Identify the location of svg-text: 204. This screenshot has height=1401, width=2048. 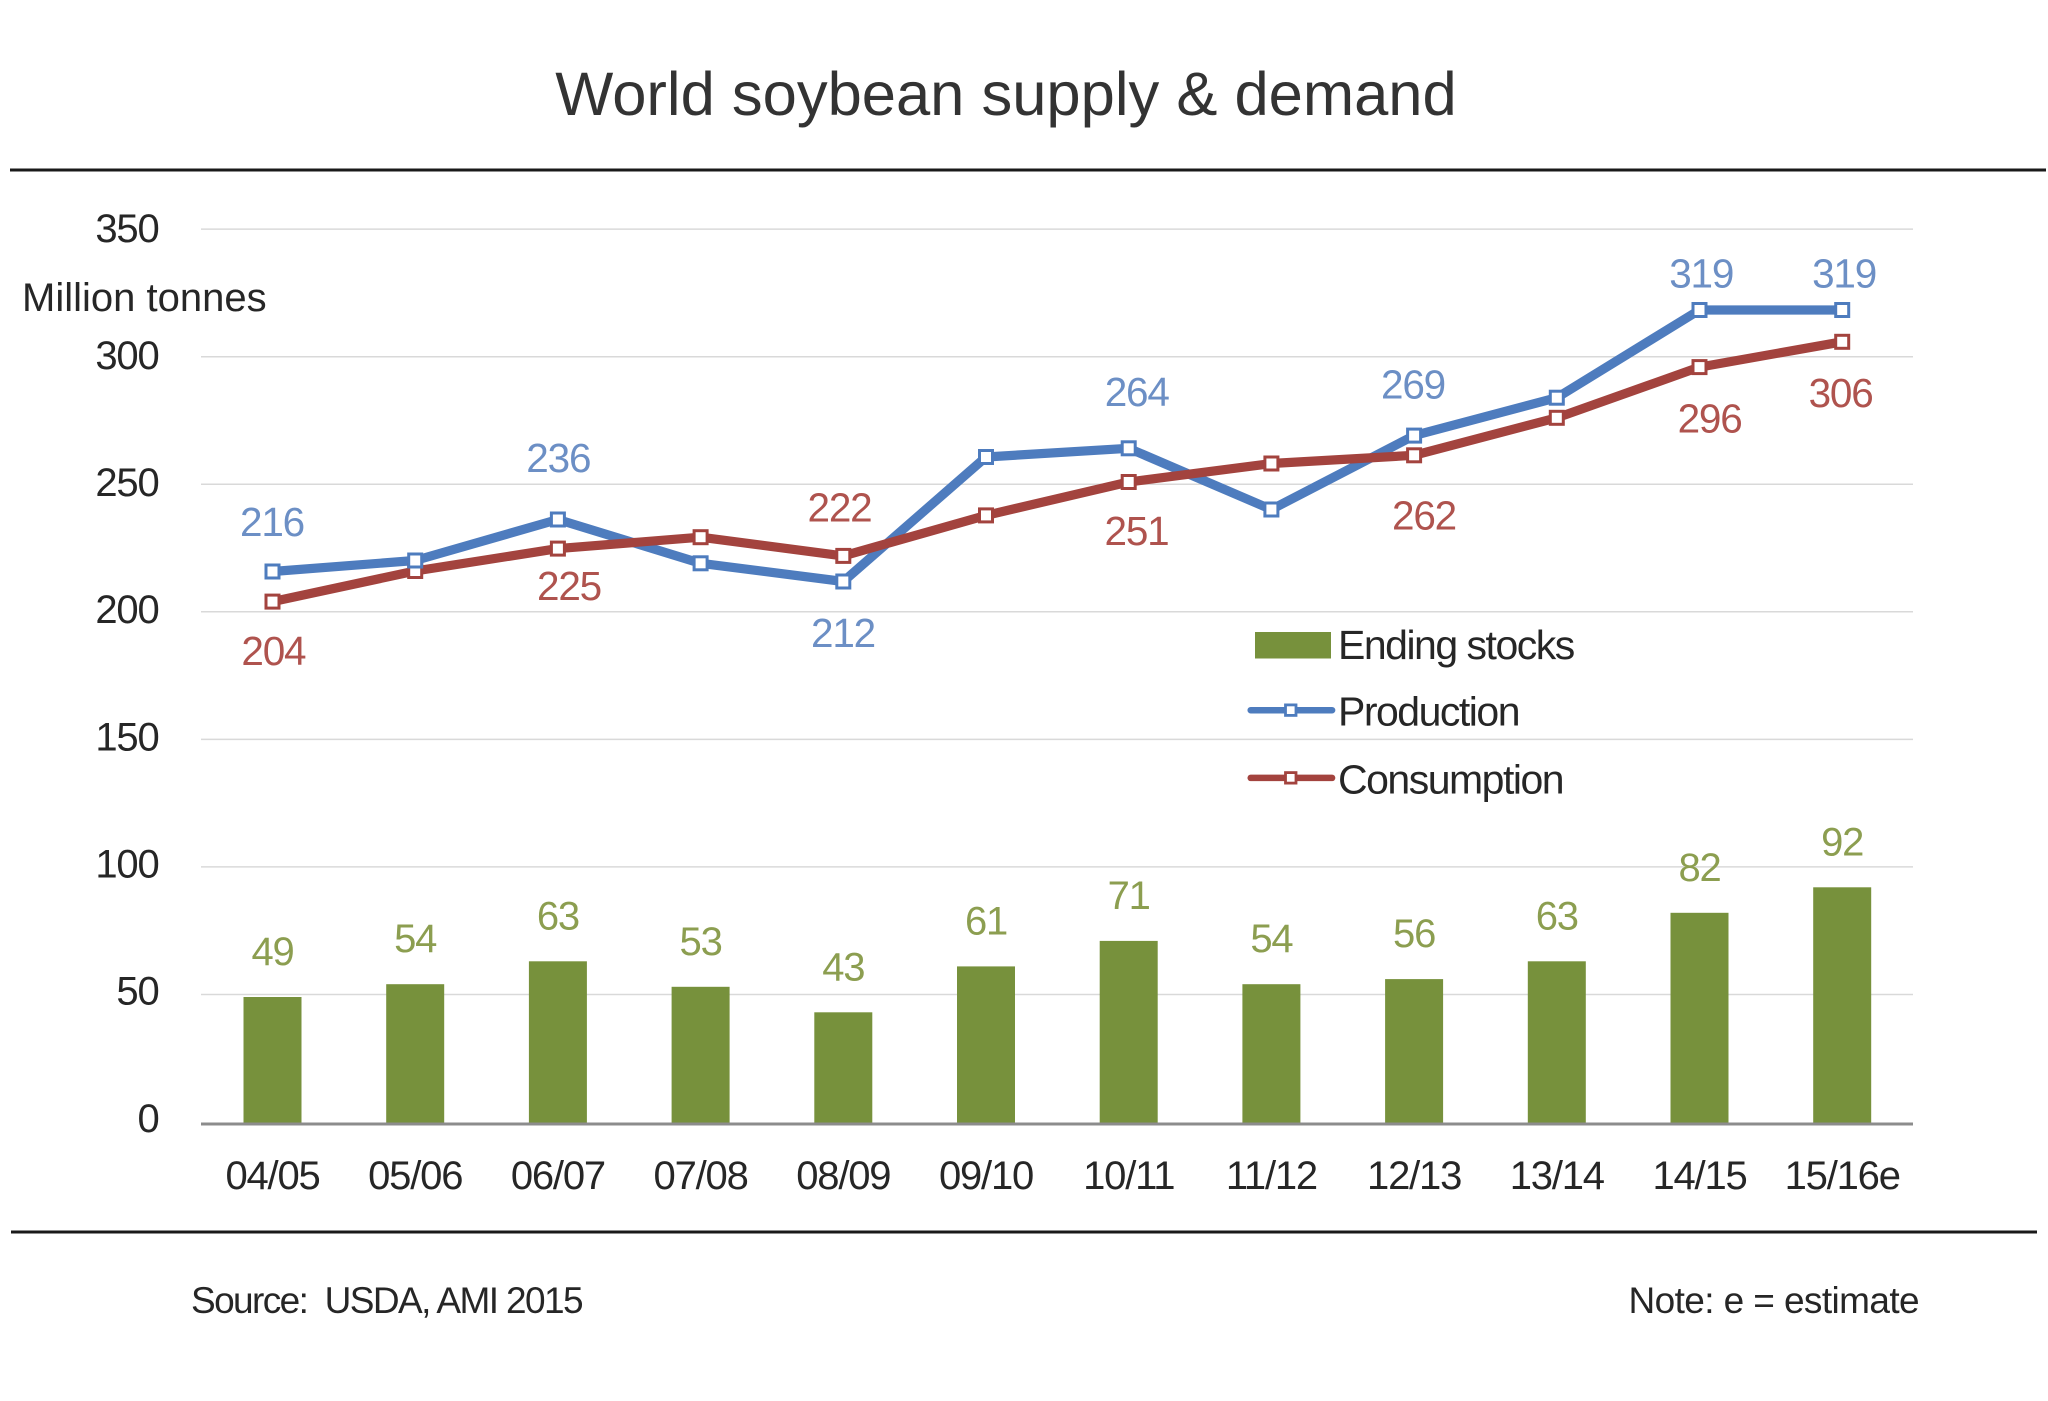
(273, 651).